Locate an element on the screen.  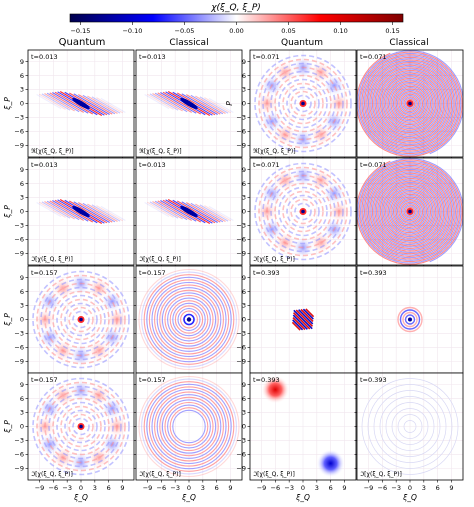
heatmap-panel: t=0.013 ℜ[χ(ξ_Q, ξ_P)] is located at coordinates (188, 104).